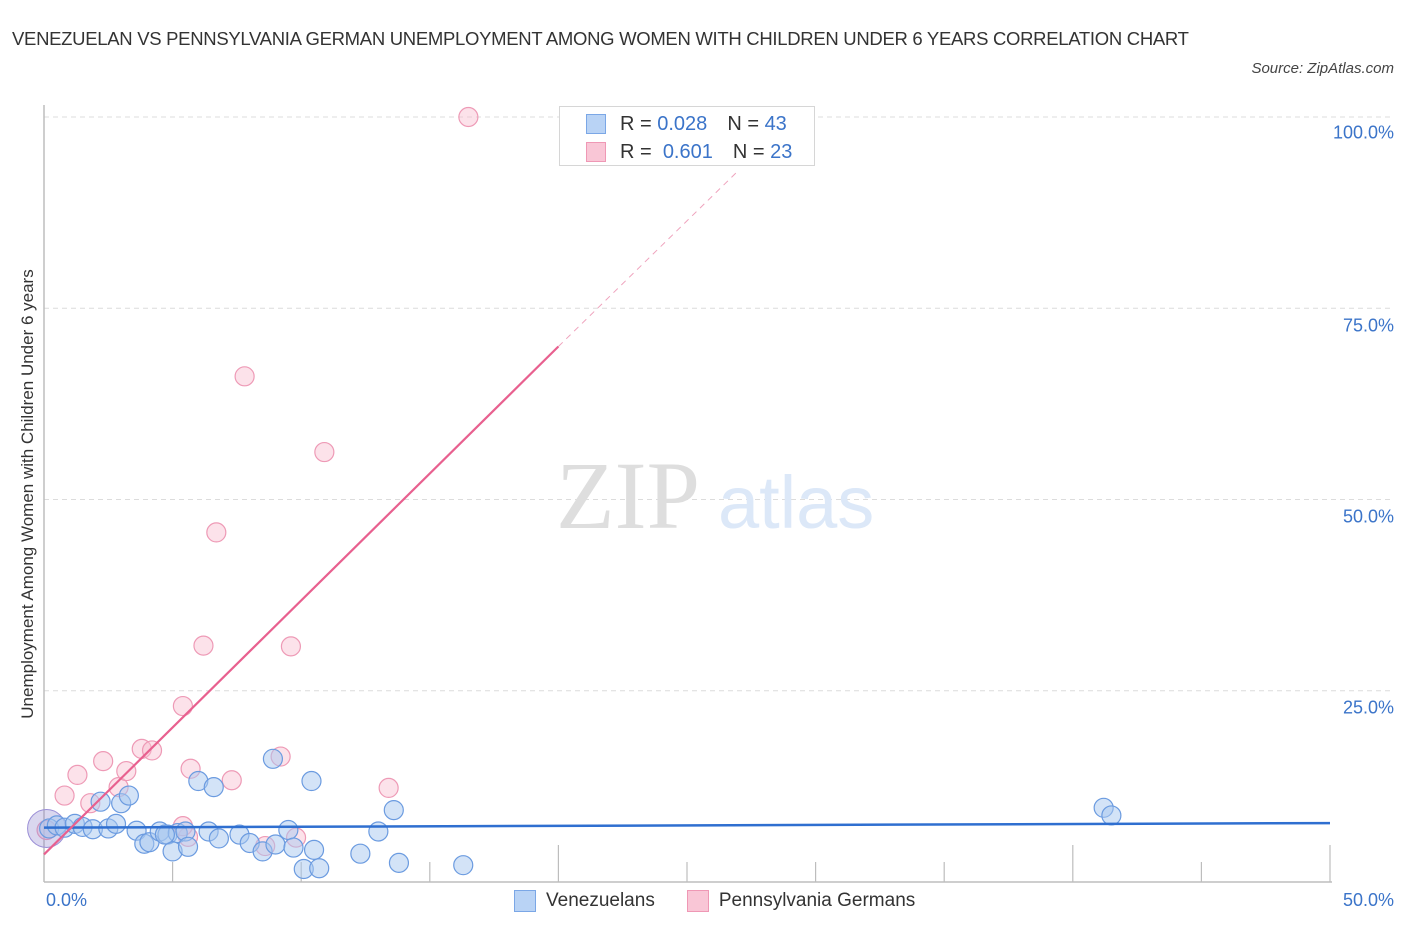 Image resolution: width=1406 pixels, height=930 pixels. I want to click on source-label: Source: ZipAtlas.com, so click(1322, 68).